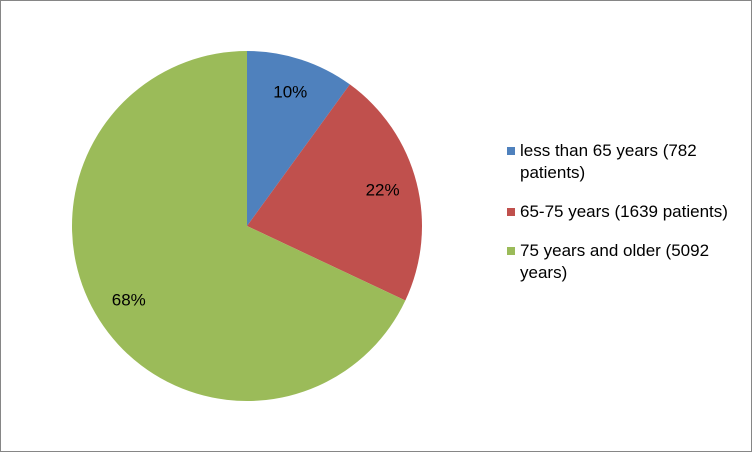 This screenshot has height=452, width=752. Describe the element at coordinates (608, 161) in the screenshot. I see `legend-label: less than 65 years (782 patients)` at that location.